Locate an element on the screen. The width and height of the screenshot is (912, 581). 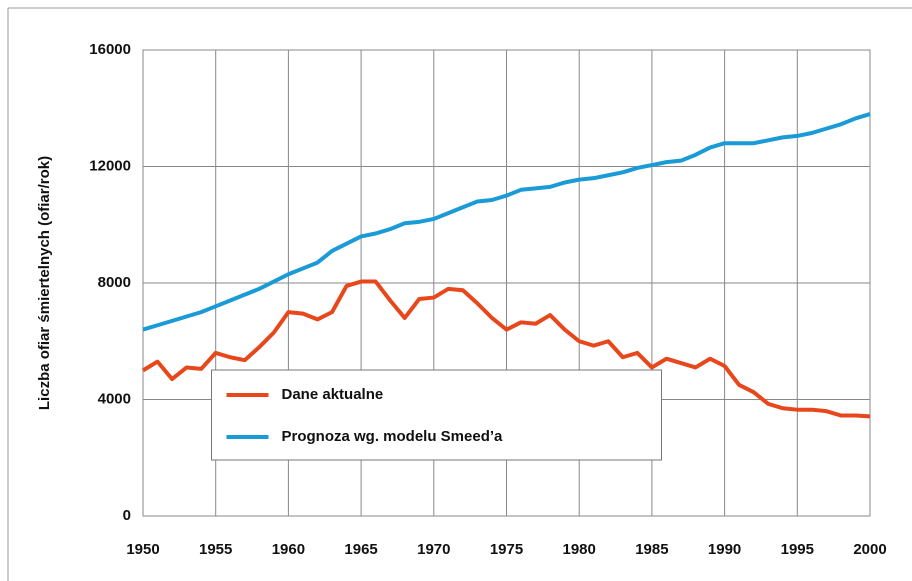
x-tick-label: 1970 is located at coordinates (433, 549).